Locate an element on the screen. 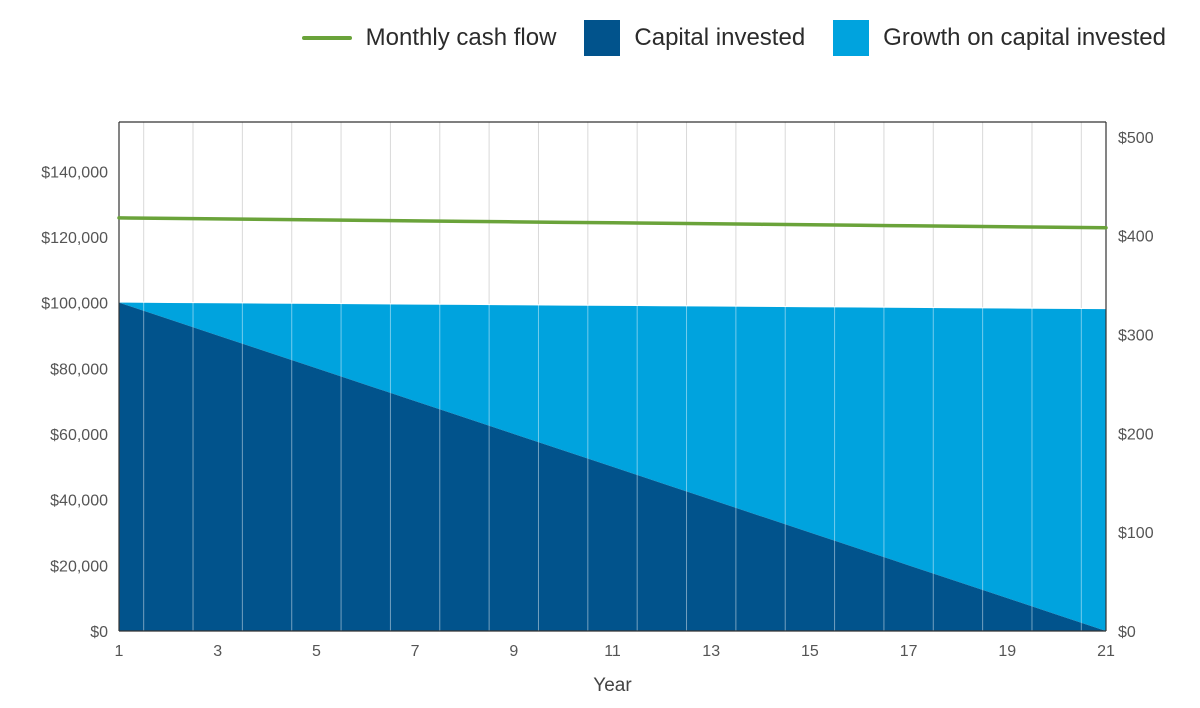 The image size is (1200, 708). legend-swatch-capital is located at coordinates (602, 38).